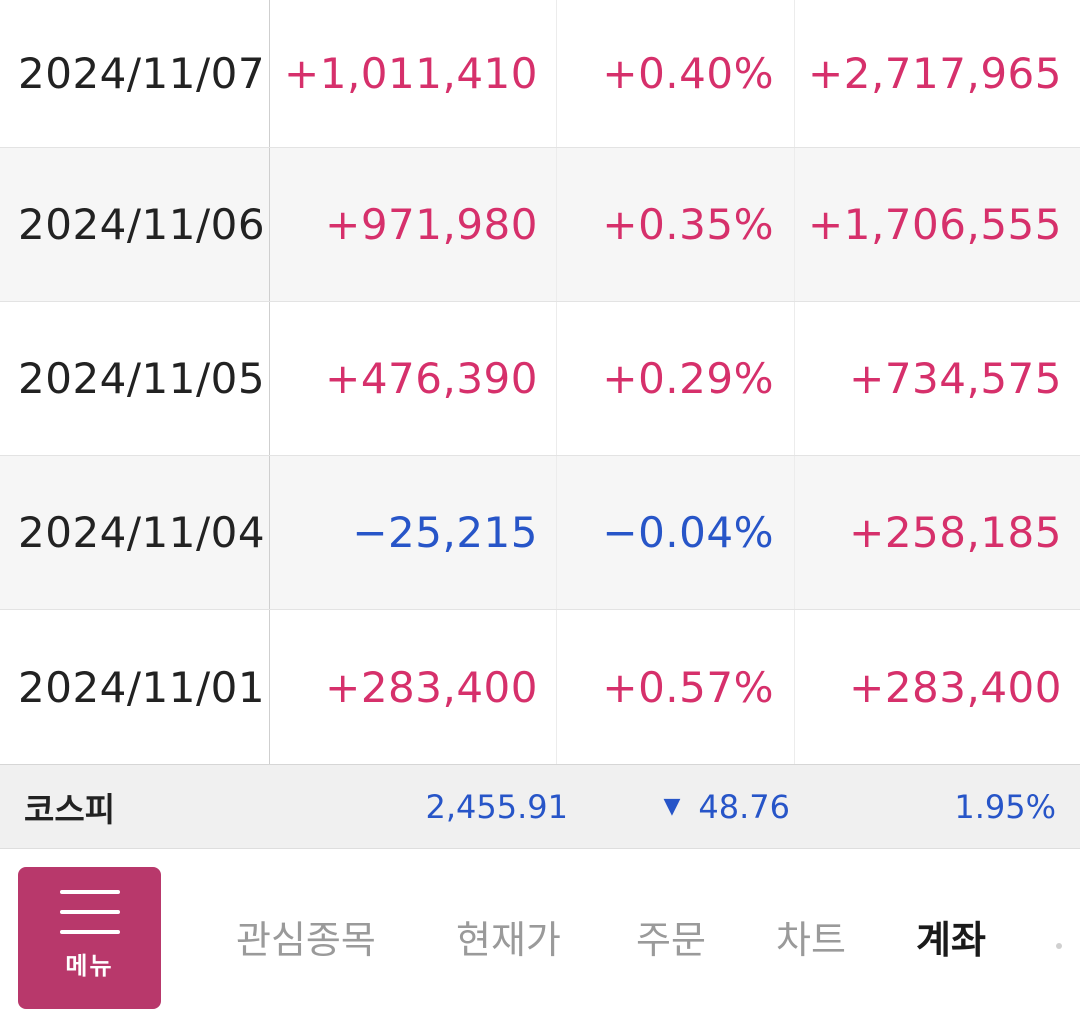  What do you see at coordinates (672, 806) in the screenshot?
I see `down-triangle-icon: ▼` at bounding box center [672, 806].